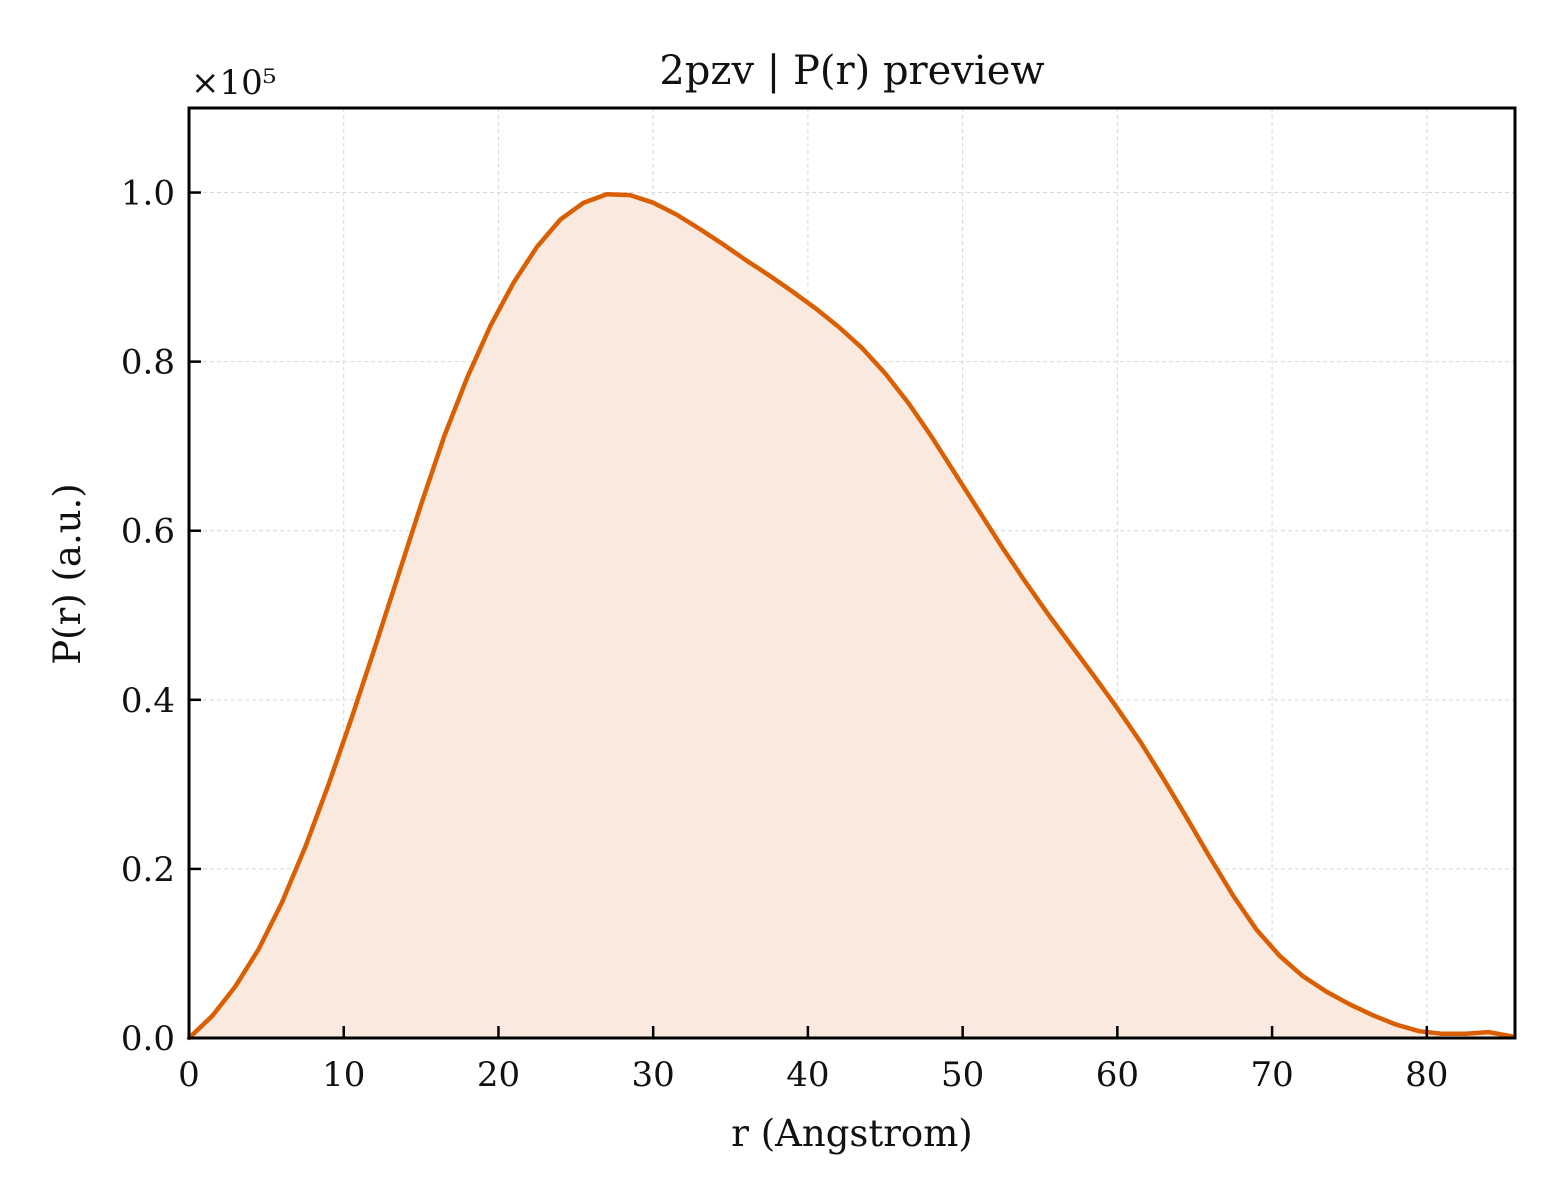 The height and width of the screenshot is (1200, 1560). I want to click on y-tick-label: 1.0, so click(148, 194).